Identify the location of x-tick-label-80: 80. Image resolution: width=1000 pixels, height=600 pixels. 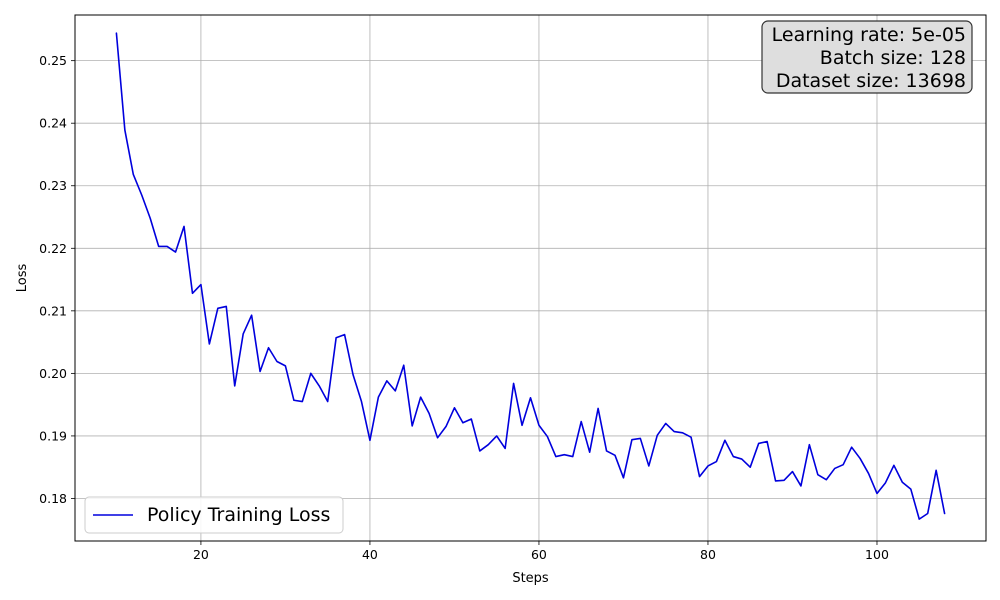
(708, 554).